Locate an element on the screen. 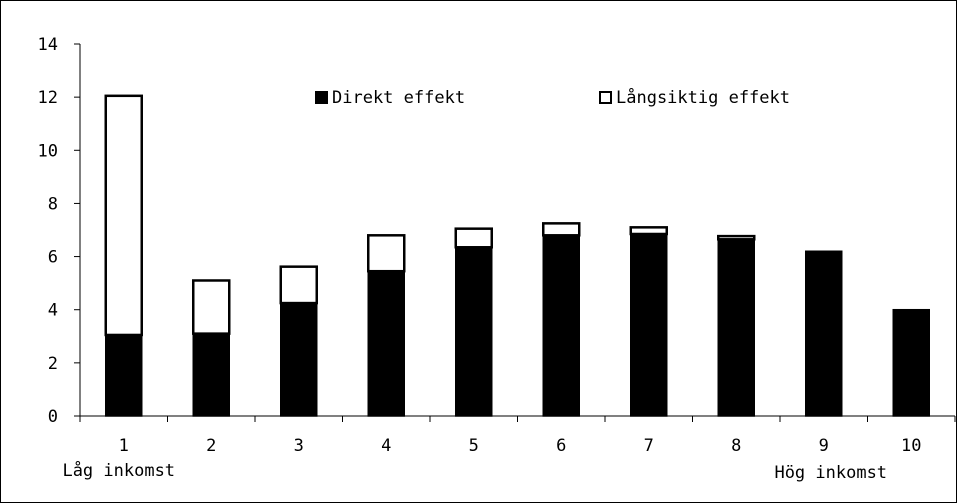 The height and width of the screenshot is (503, 957). x-tick-label: 2 is located at coordinates (211, 446).